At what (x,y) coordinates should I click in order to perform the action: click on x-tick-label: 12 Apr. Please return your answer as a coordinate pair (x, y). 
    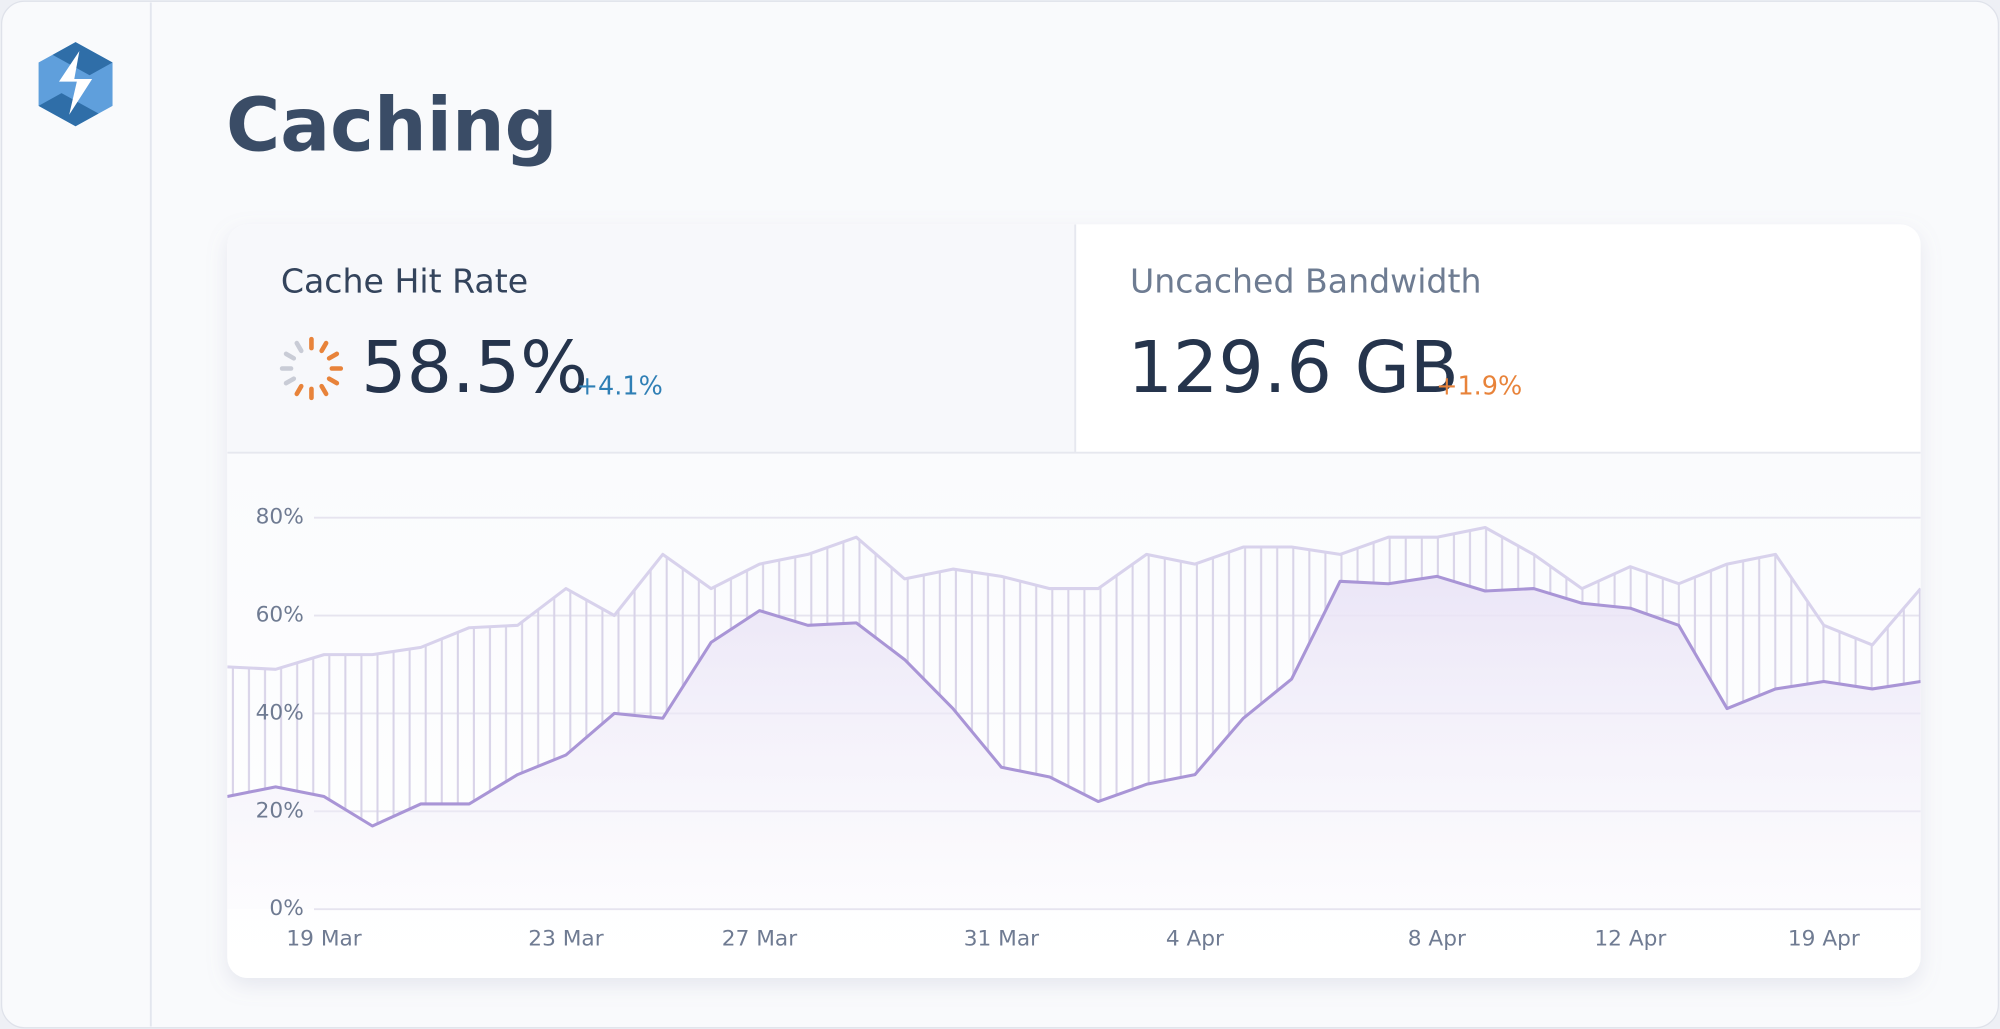
    Looking at the image, I should click on (1630, 939).